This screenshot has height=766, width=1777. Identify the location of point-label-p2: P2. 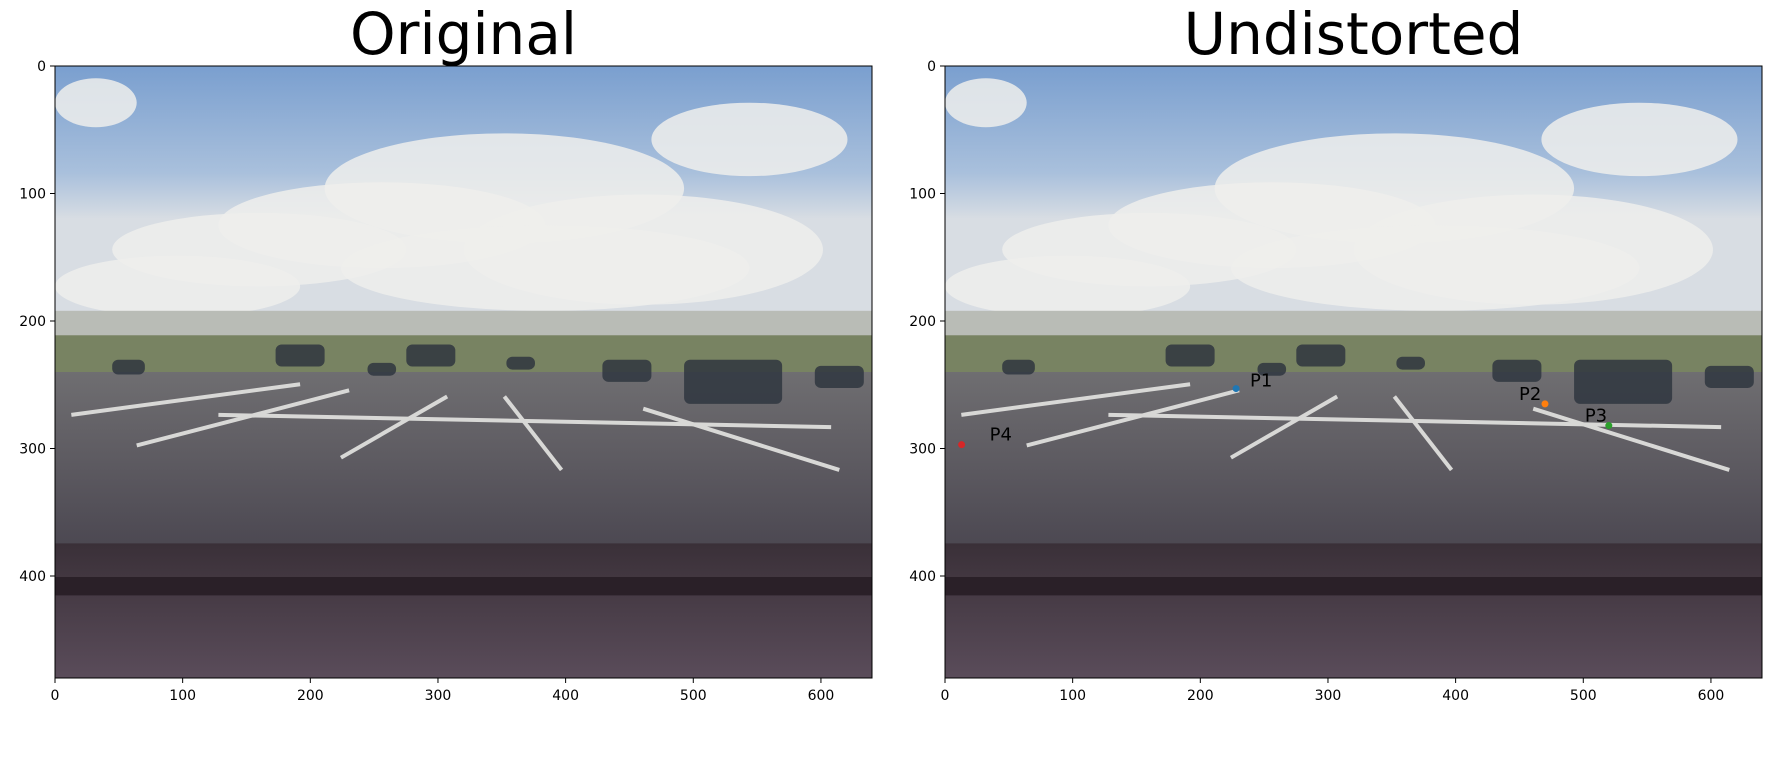
(1530, 394).